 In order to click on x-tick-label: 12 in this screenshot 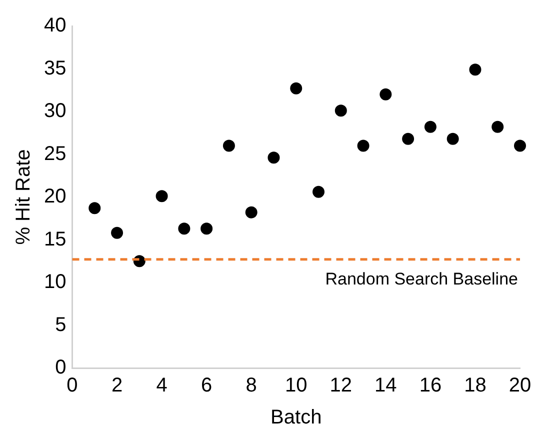, I will do `click(341, 385)`.